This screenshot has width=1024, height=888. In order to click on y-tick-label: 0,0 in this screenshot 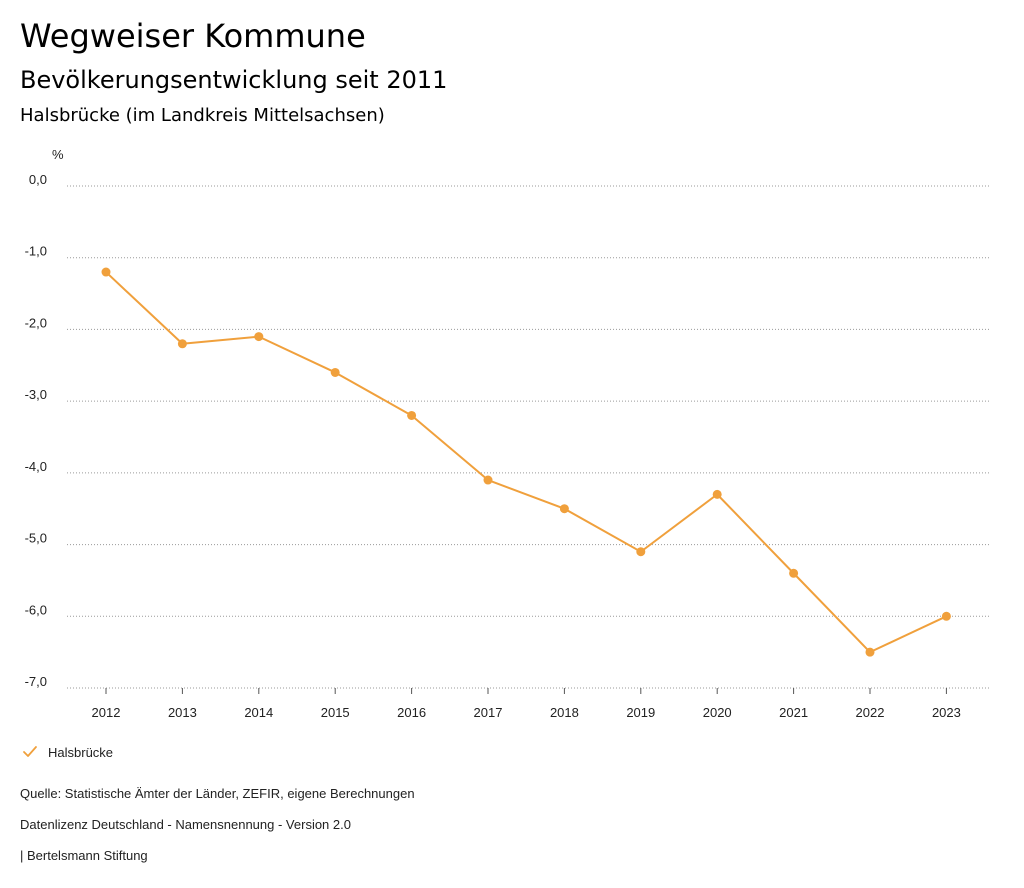, I will do `click(38, 179)`.